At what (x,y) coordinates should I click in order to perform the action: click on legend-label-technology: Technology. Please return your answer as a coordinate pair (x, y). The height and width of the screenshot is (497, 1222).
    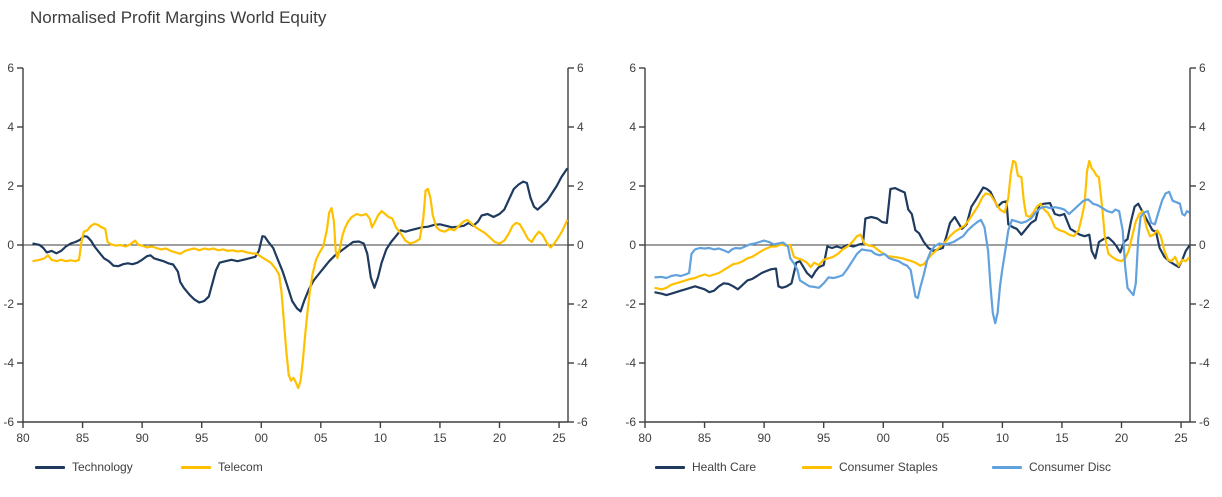
    Looking at the image, I should click on (102, 467).